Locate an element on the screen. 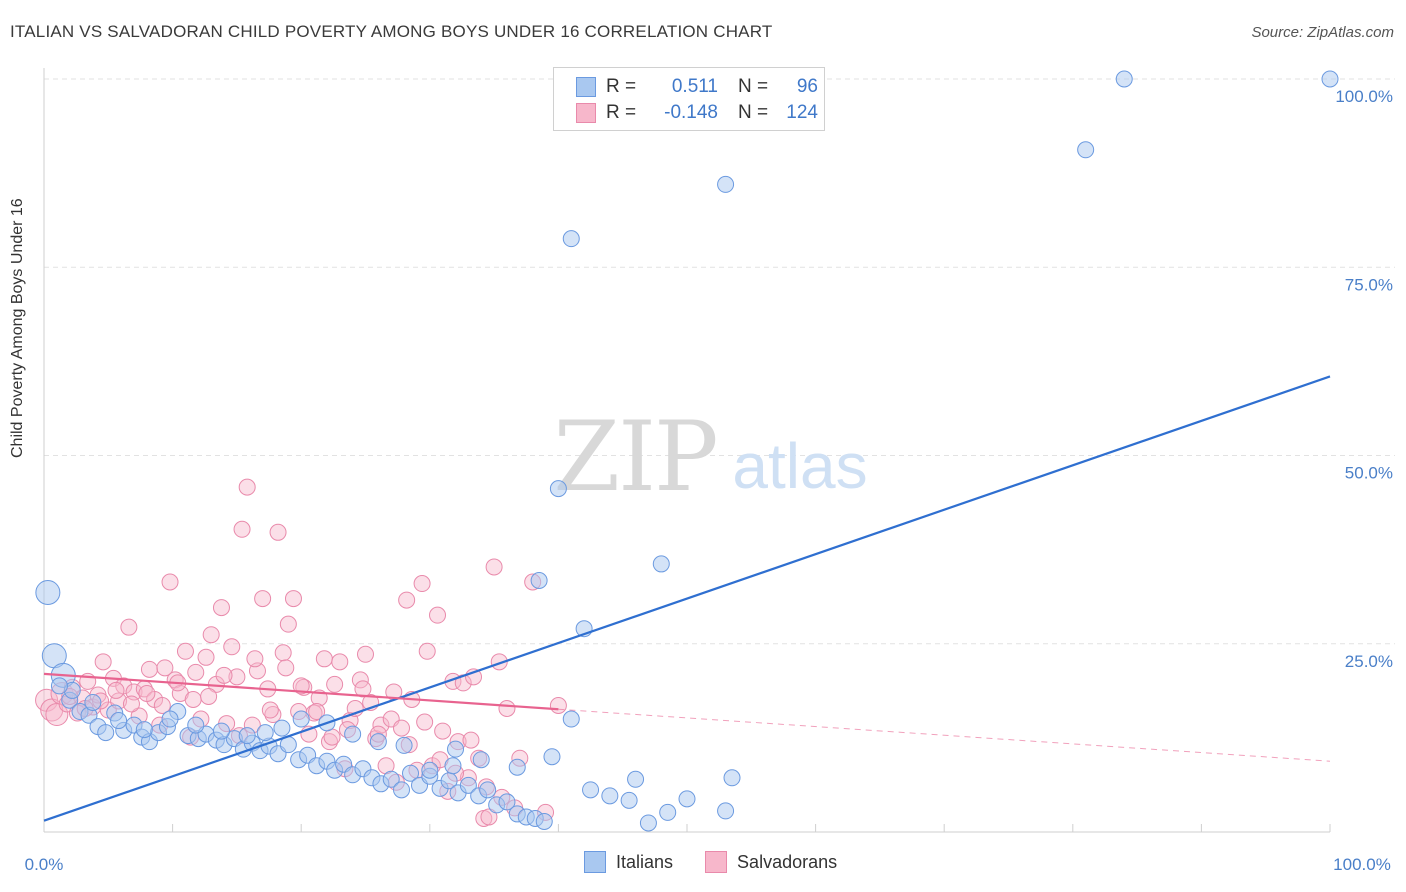  legend-swatch-salvadorans is located at coordinates (716, 862).